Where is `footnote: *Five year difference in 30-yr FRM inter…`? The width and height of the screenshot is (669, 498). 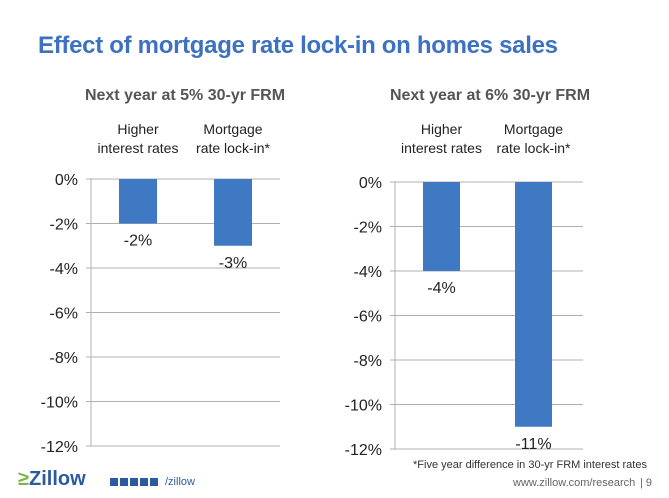
footnote: *Five year difference in 30-yr FRM inter… is located at coordinates (530, 465).